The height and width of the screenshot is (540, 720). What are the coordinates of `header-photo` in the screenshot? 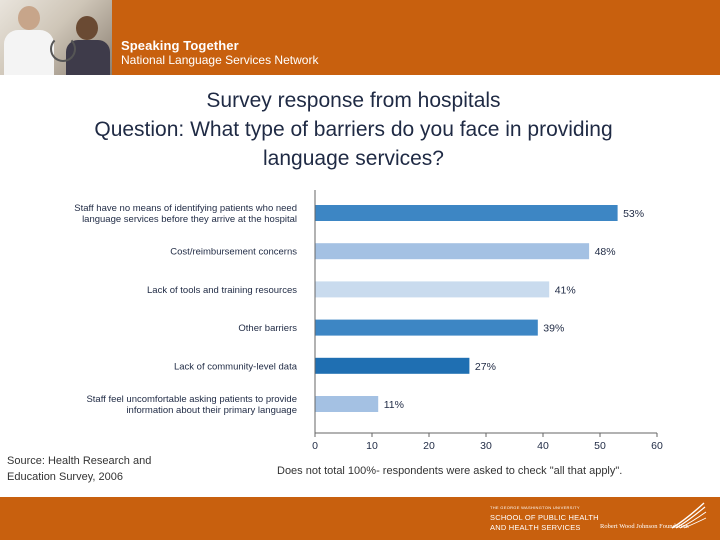 It's located at (56, 37).